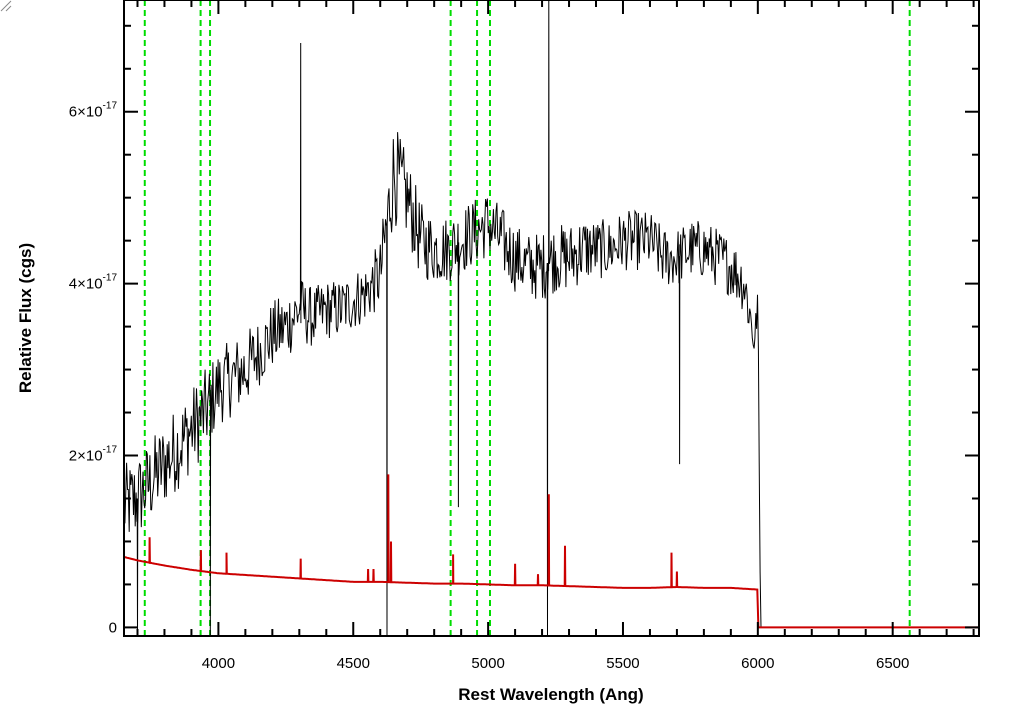 The image size is (1020, 706). What do you see at coordinates (25, 318) in the screenshot?
I see `y-axis-title: Relative Flux (cgs)` at bounding box center [25, 318].